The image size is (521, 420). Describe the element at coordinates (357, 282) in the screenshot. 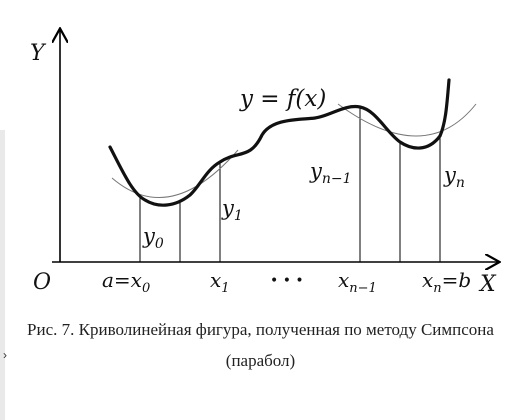

I see `tick-label-xn1: xn−1` at that location.